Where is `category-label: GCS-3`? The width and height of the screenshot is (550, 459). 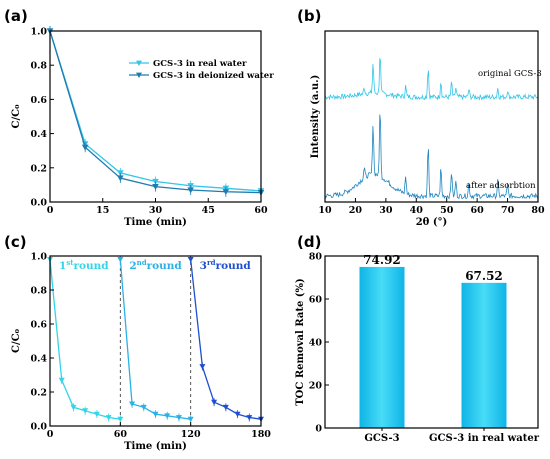 category-label: GCS-3 is located at coordinates (381, 438).